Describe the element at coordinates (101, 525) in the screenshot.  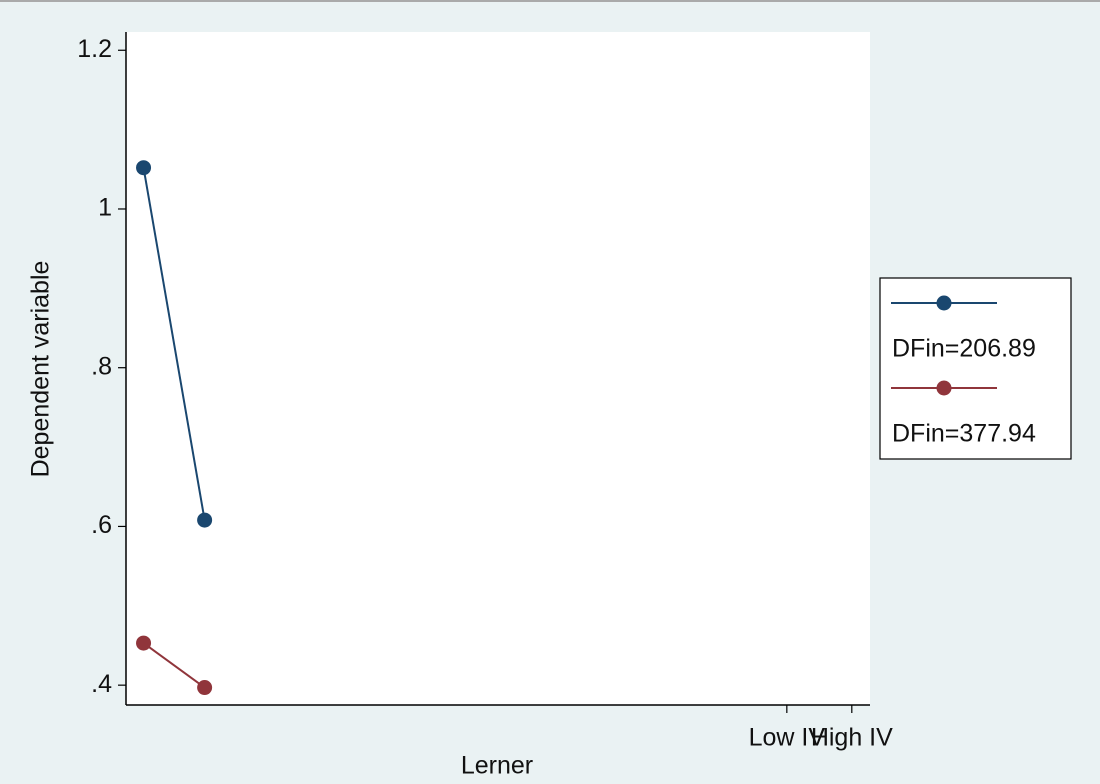
I see `y-tick-label: .6` at that location.